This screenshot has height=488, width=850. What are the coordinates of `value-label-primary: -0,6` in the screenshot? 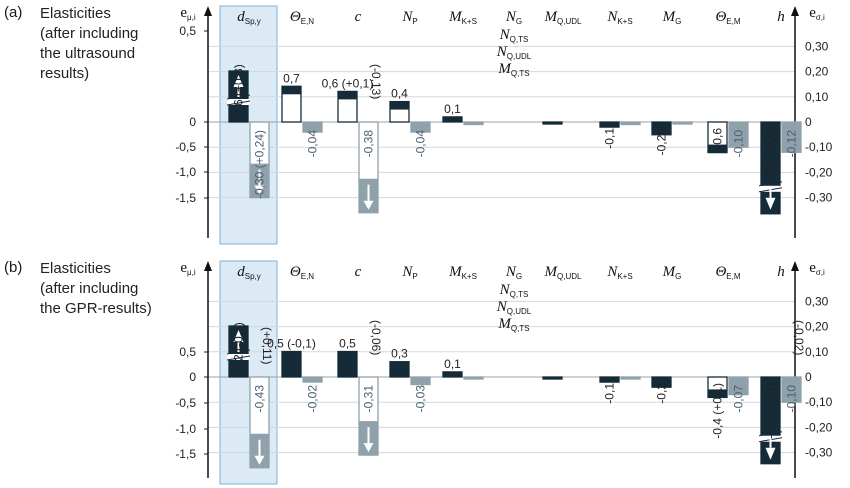 It's located at (718, 138).